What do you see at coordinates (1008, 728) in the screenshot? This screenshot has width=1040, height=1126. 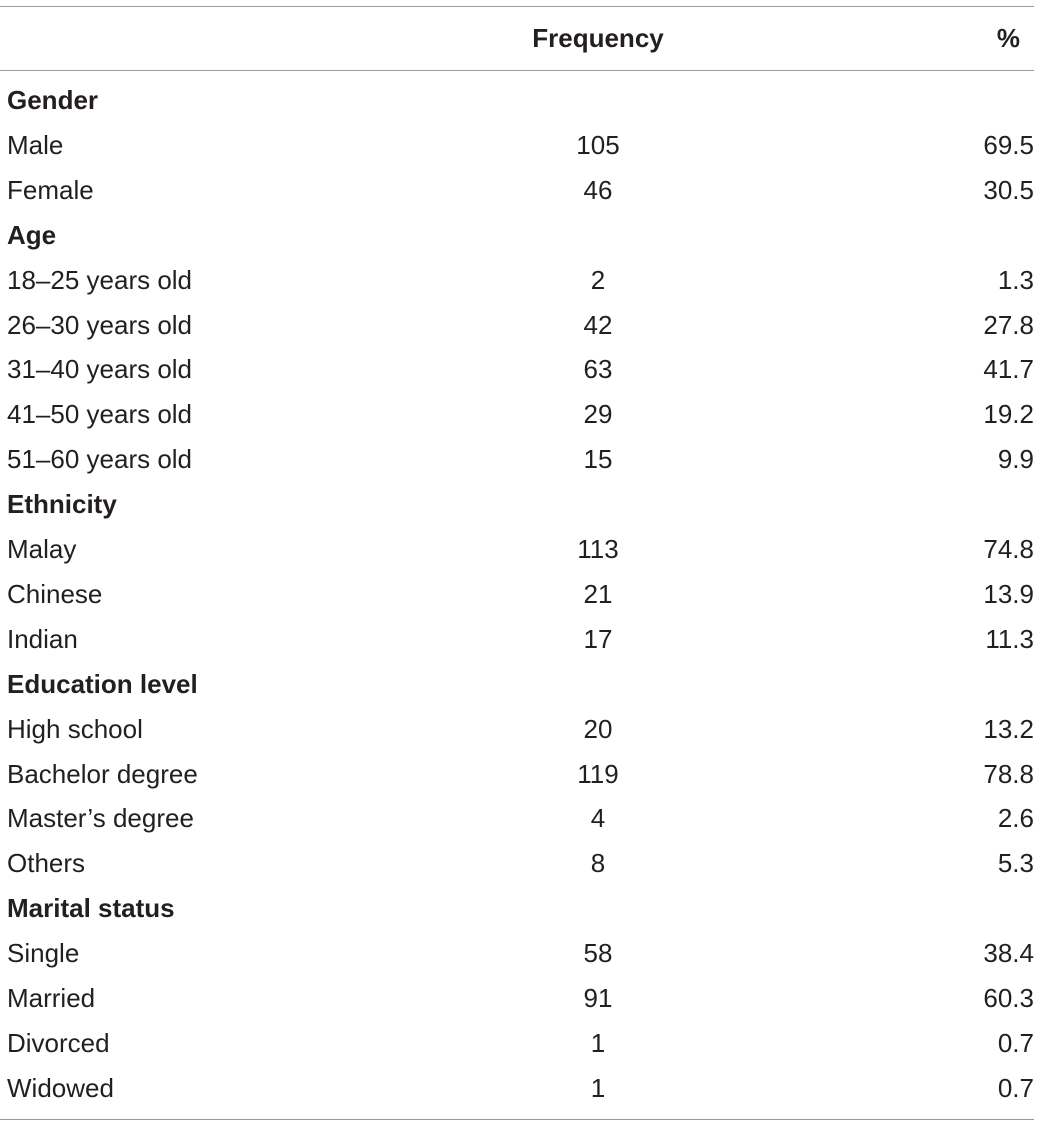 I see `percent-cell: 13.2` at bounding box center [1008, 728].